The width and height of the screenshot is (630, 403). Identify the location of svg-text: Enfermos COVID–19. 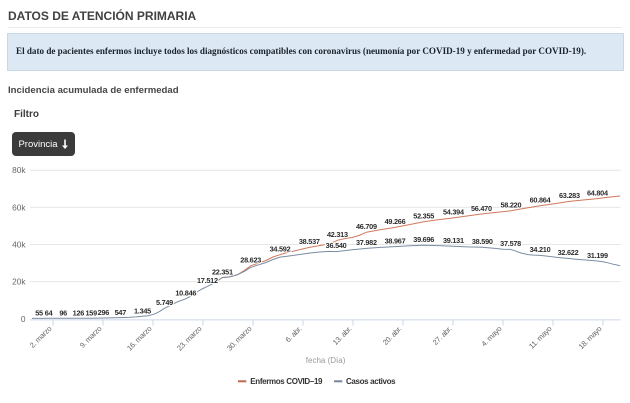
(286, 381).